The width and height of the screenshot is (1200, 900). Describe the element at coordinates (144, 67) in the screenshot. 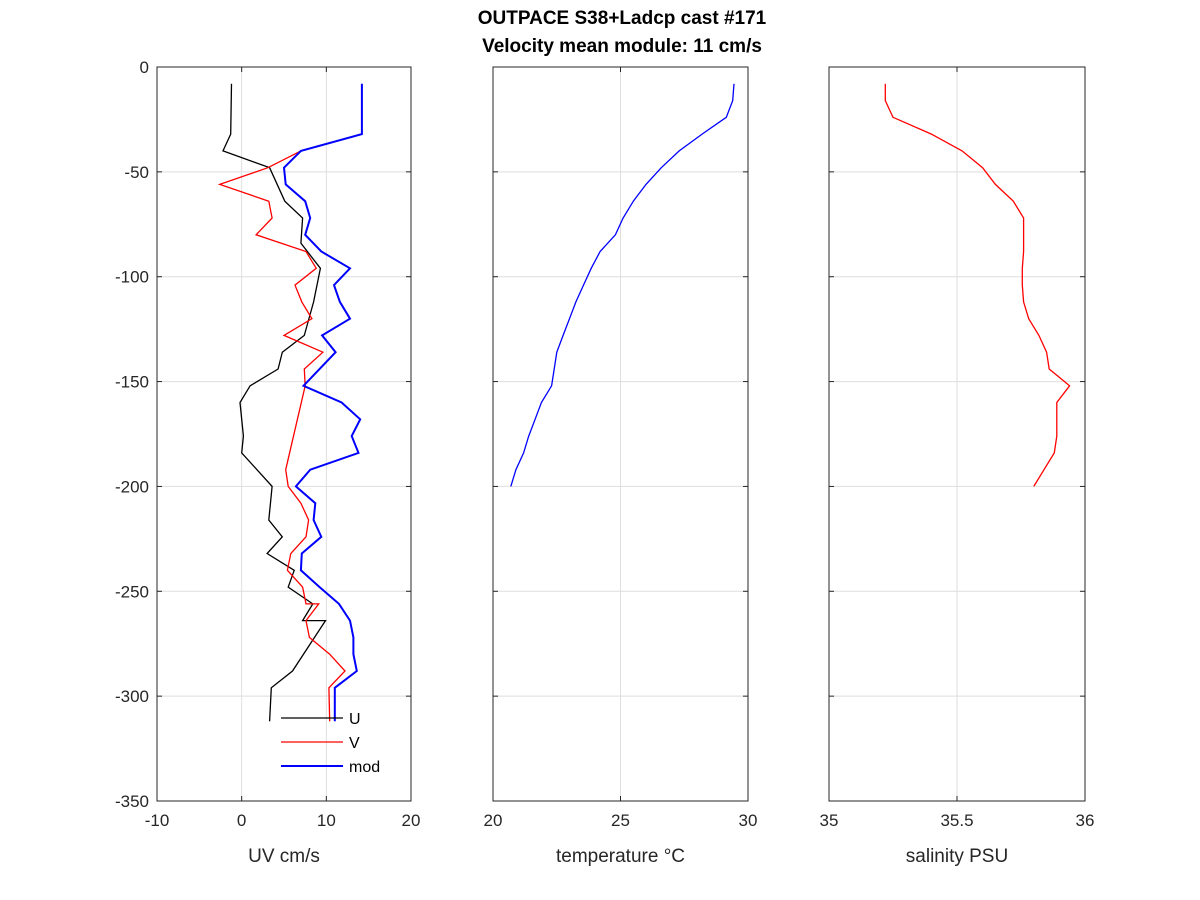

I see `y-tick-label: 0` at that location.